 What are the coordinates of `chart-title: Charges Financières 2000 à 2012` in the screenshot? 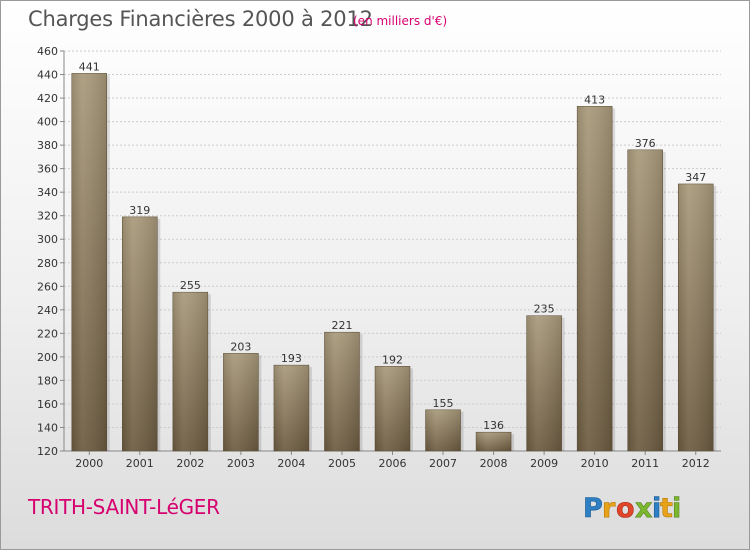 It's located at (200, 19).